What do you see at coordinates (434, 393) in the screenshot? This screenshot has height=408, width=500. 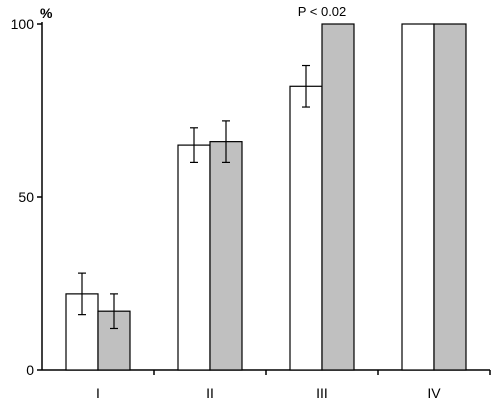 I see `x-tick-label-IV: IV` at bounding box center [434, 393].